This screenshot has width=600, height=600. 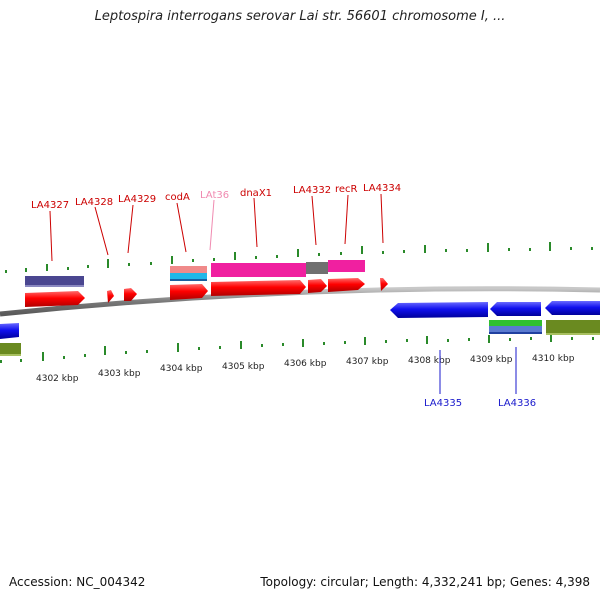 What do you see at coordinates (54, 280) in the screenshot?
I see `category-bar-purple` at bounding box center [54, 280].